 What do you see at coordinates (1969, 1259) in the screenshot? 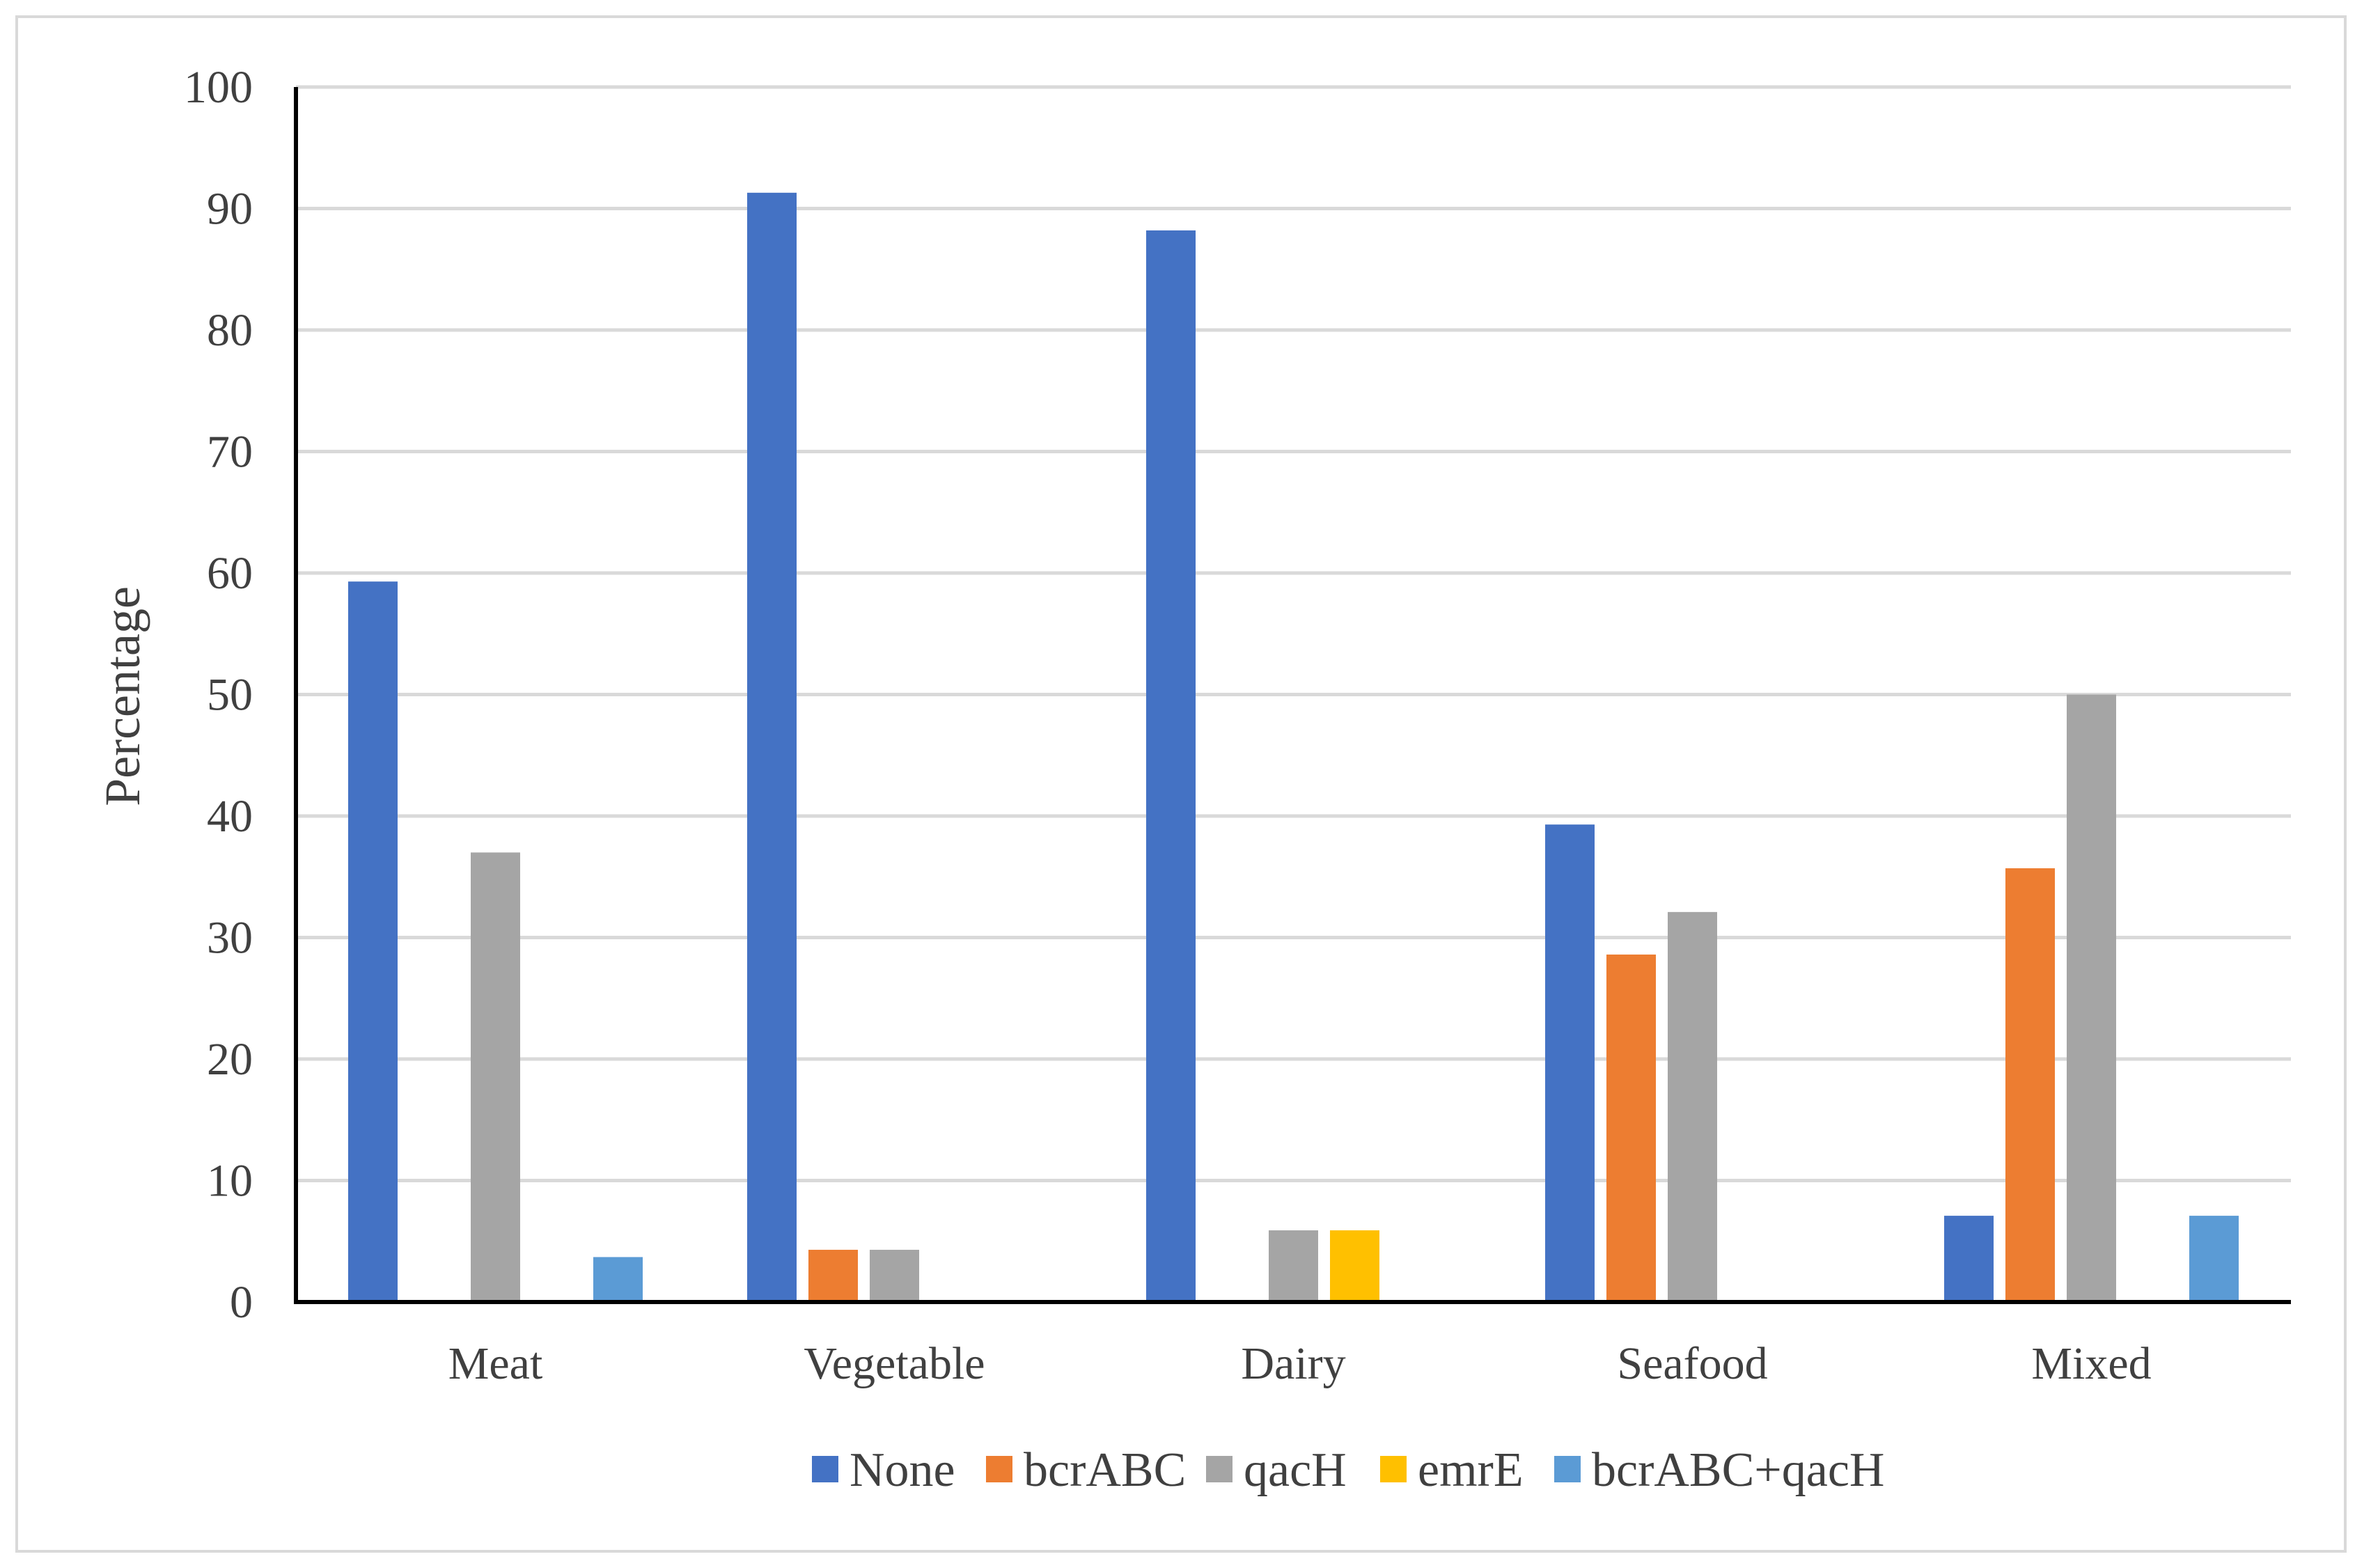
I see `bar-none-mixed` at bounding box center [1969, 1259].